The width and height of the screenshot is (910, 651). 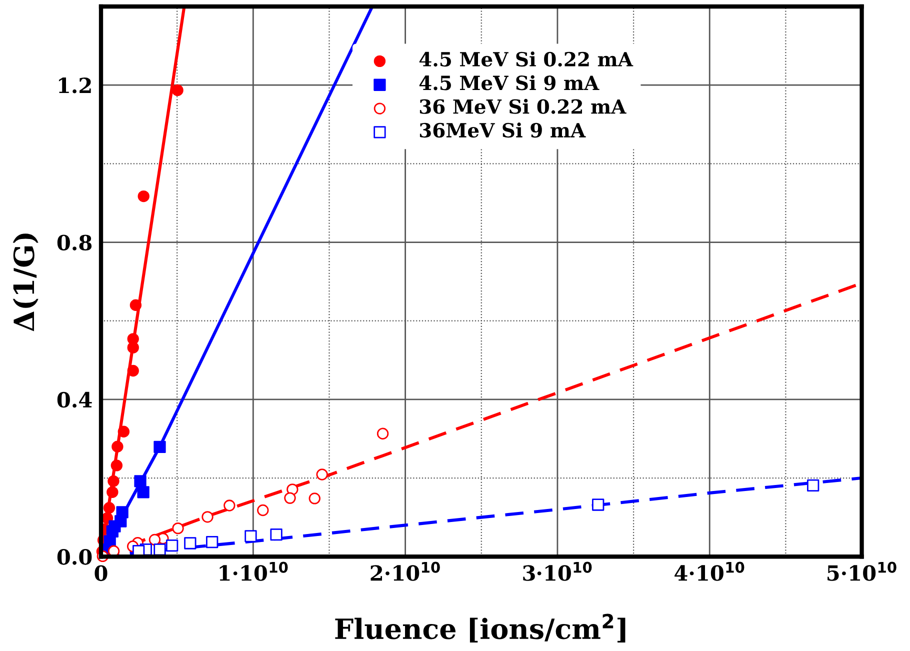 What do you see at coordinates (526, 59) in the screenshot?
I see `legend-label: 4.5 MeV Si 0.22 mA` at bounding box center [526, 59].